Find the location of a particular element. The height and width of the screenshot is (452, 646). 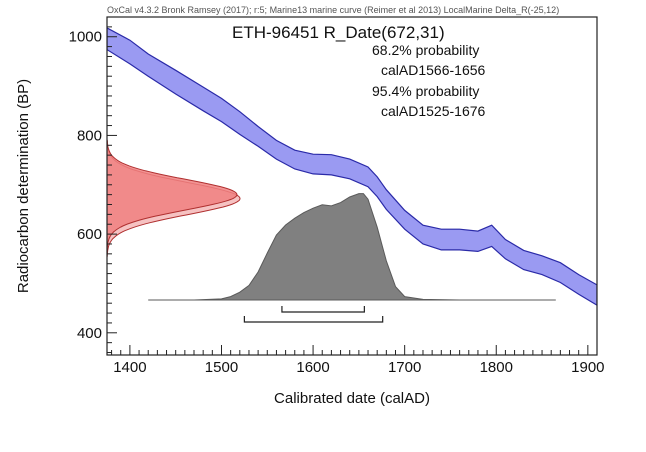

prob-95-range: calAD1525-1676 is located at coordinates (433, 111).